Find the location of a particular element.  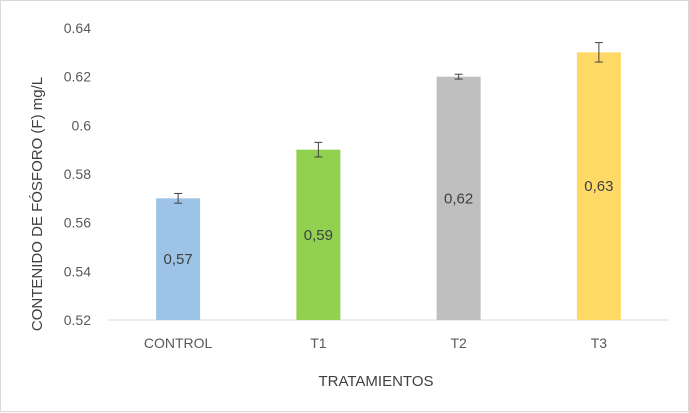

data-label-t3: 0,63 is located at coordinates (598, 186).